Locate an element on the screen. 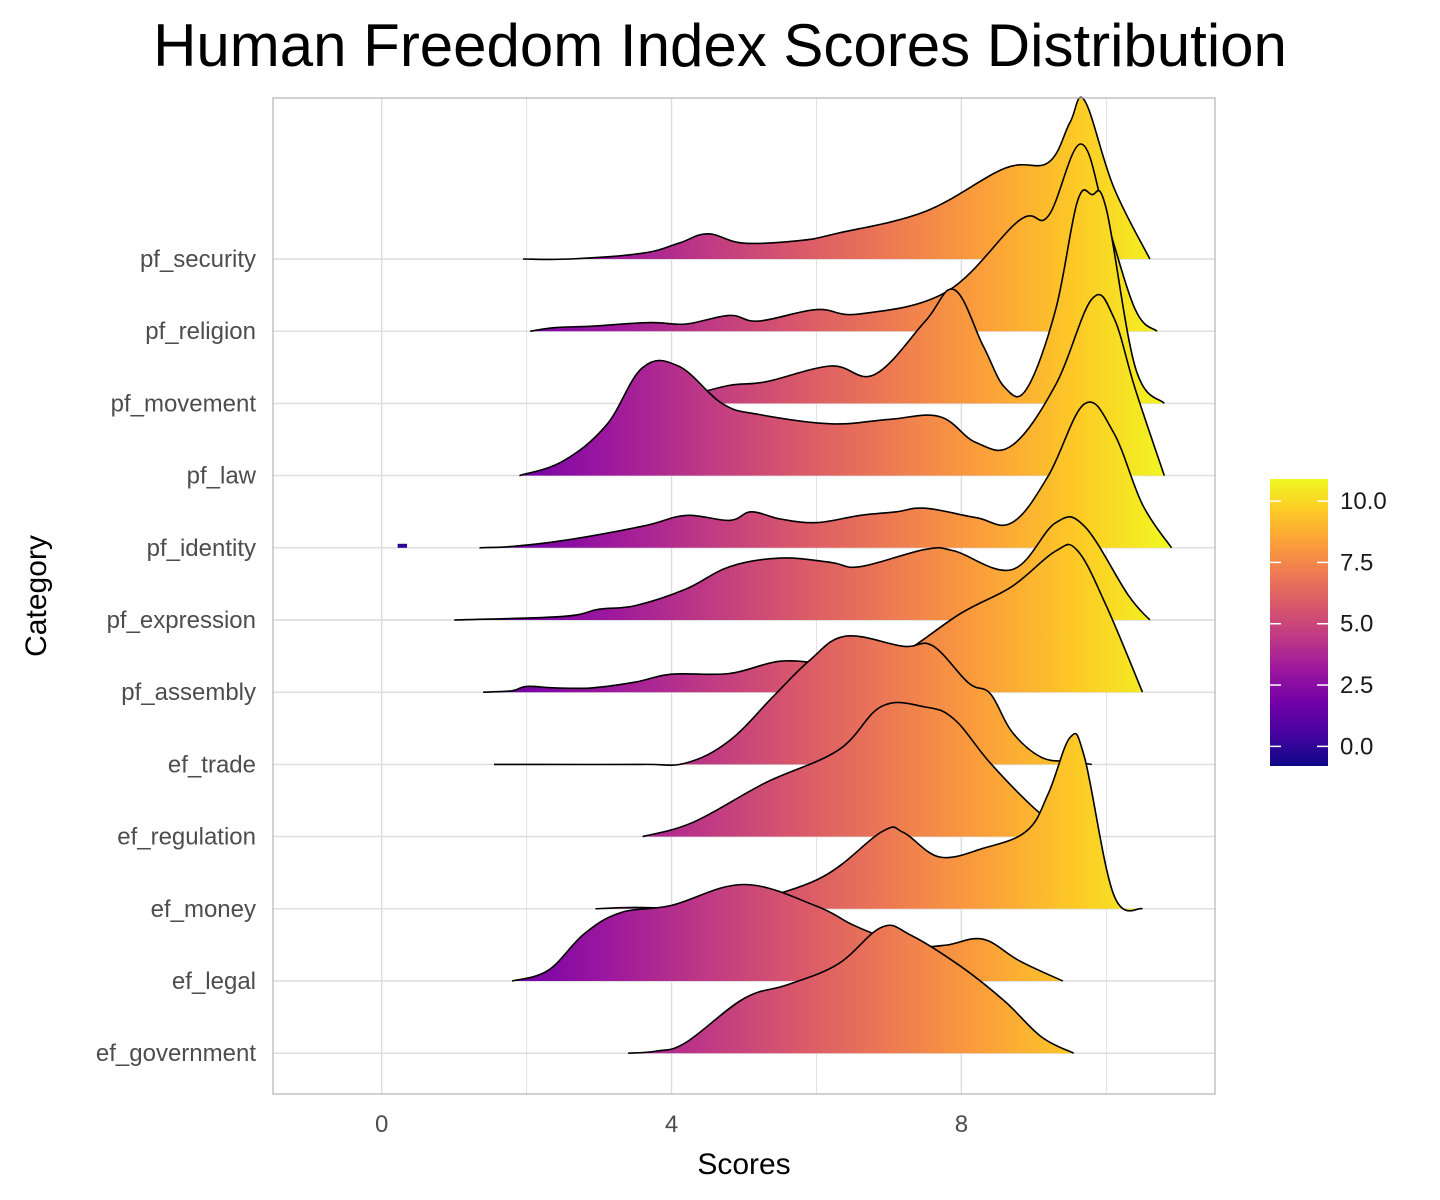  y-tick-label: pf_religion is located at coordinates (200, 331).